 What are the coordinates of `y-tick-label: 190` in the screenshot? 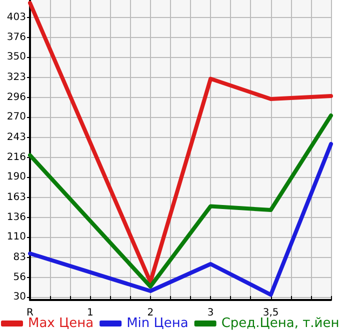 It's located at (16, 177).